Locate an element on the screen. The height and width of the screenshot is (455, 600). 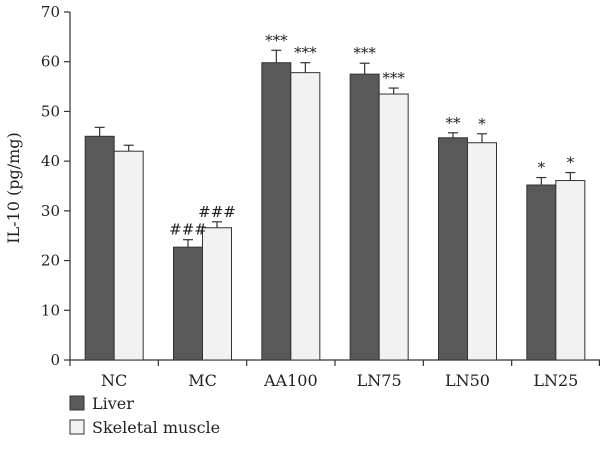
bar-liver-ln50 is located at coordinates (453, 249).